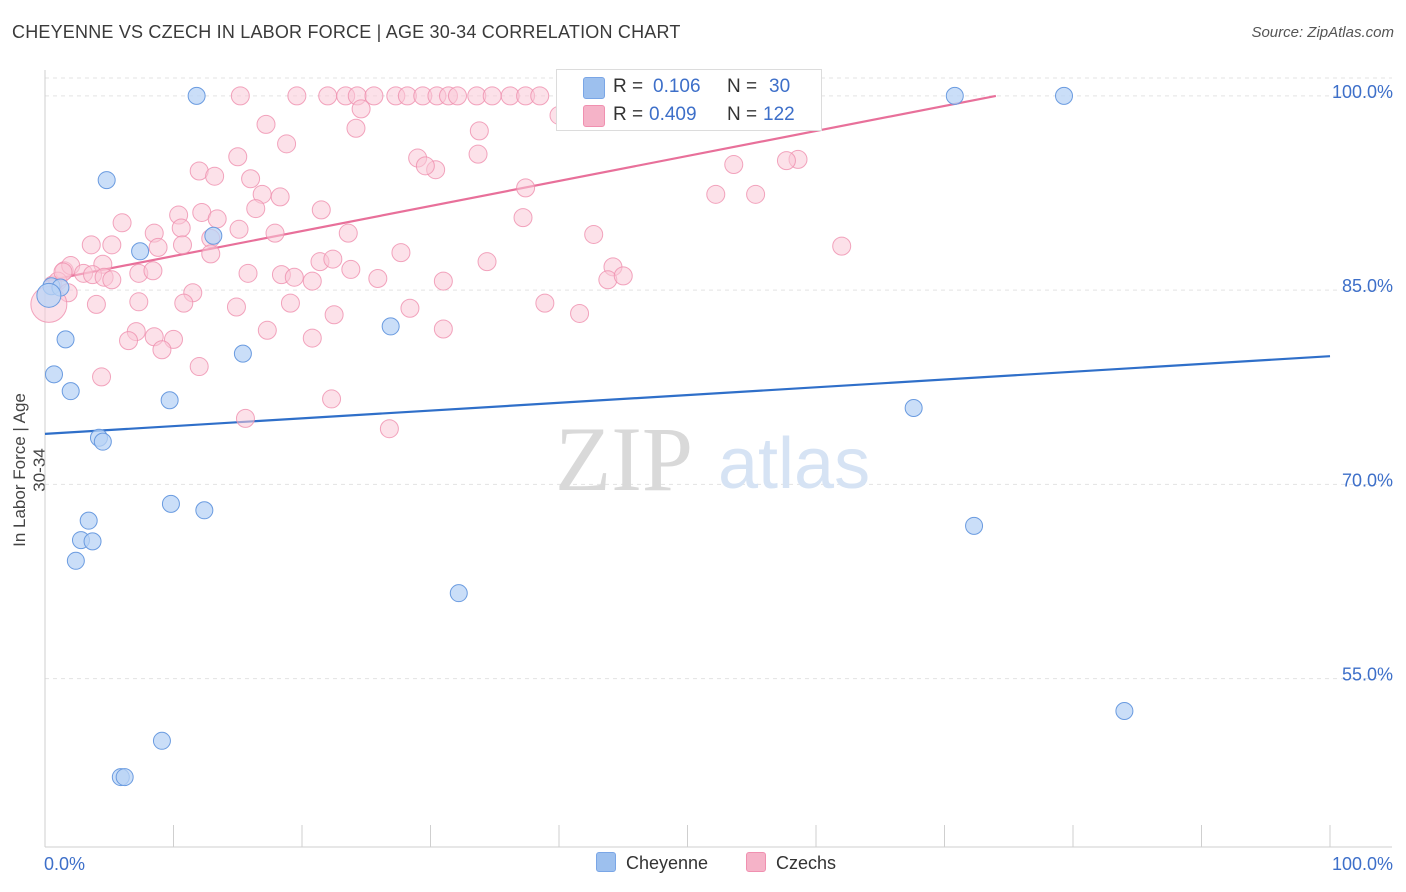 This screenshot has height=892, width=1406. I want to click on x-tick-label: 0.0%, so click(64, 864).